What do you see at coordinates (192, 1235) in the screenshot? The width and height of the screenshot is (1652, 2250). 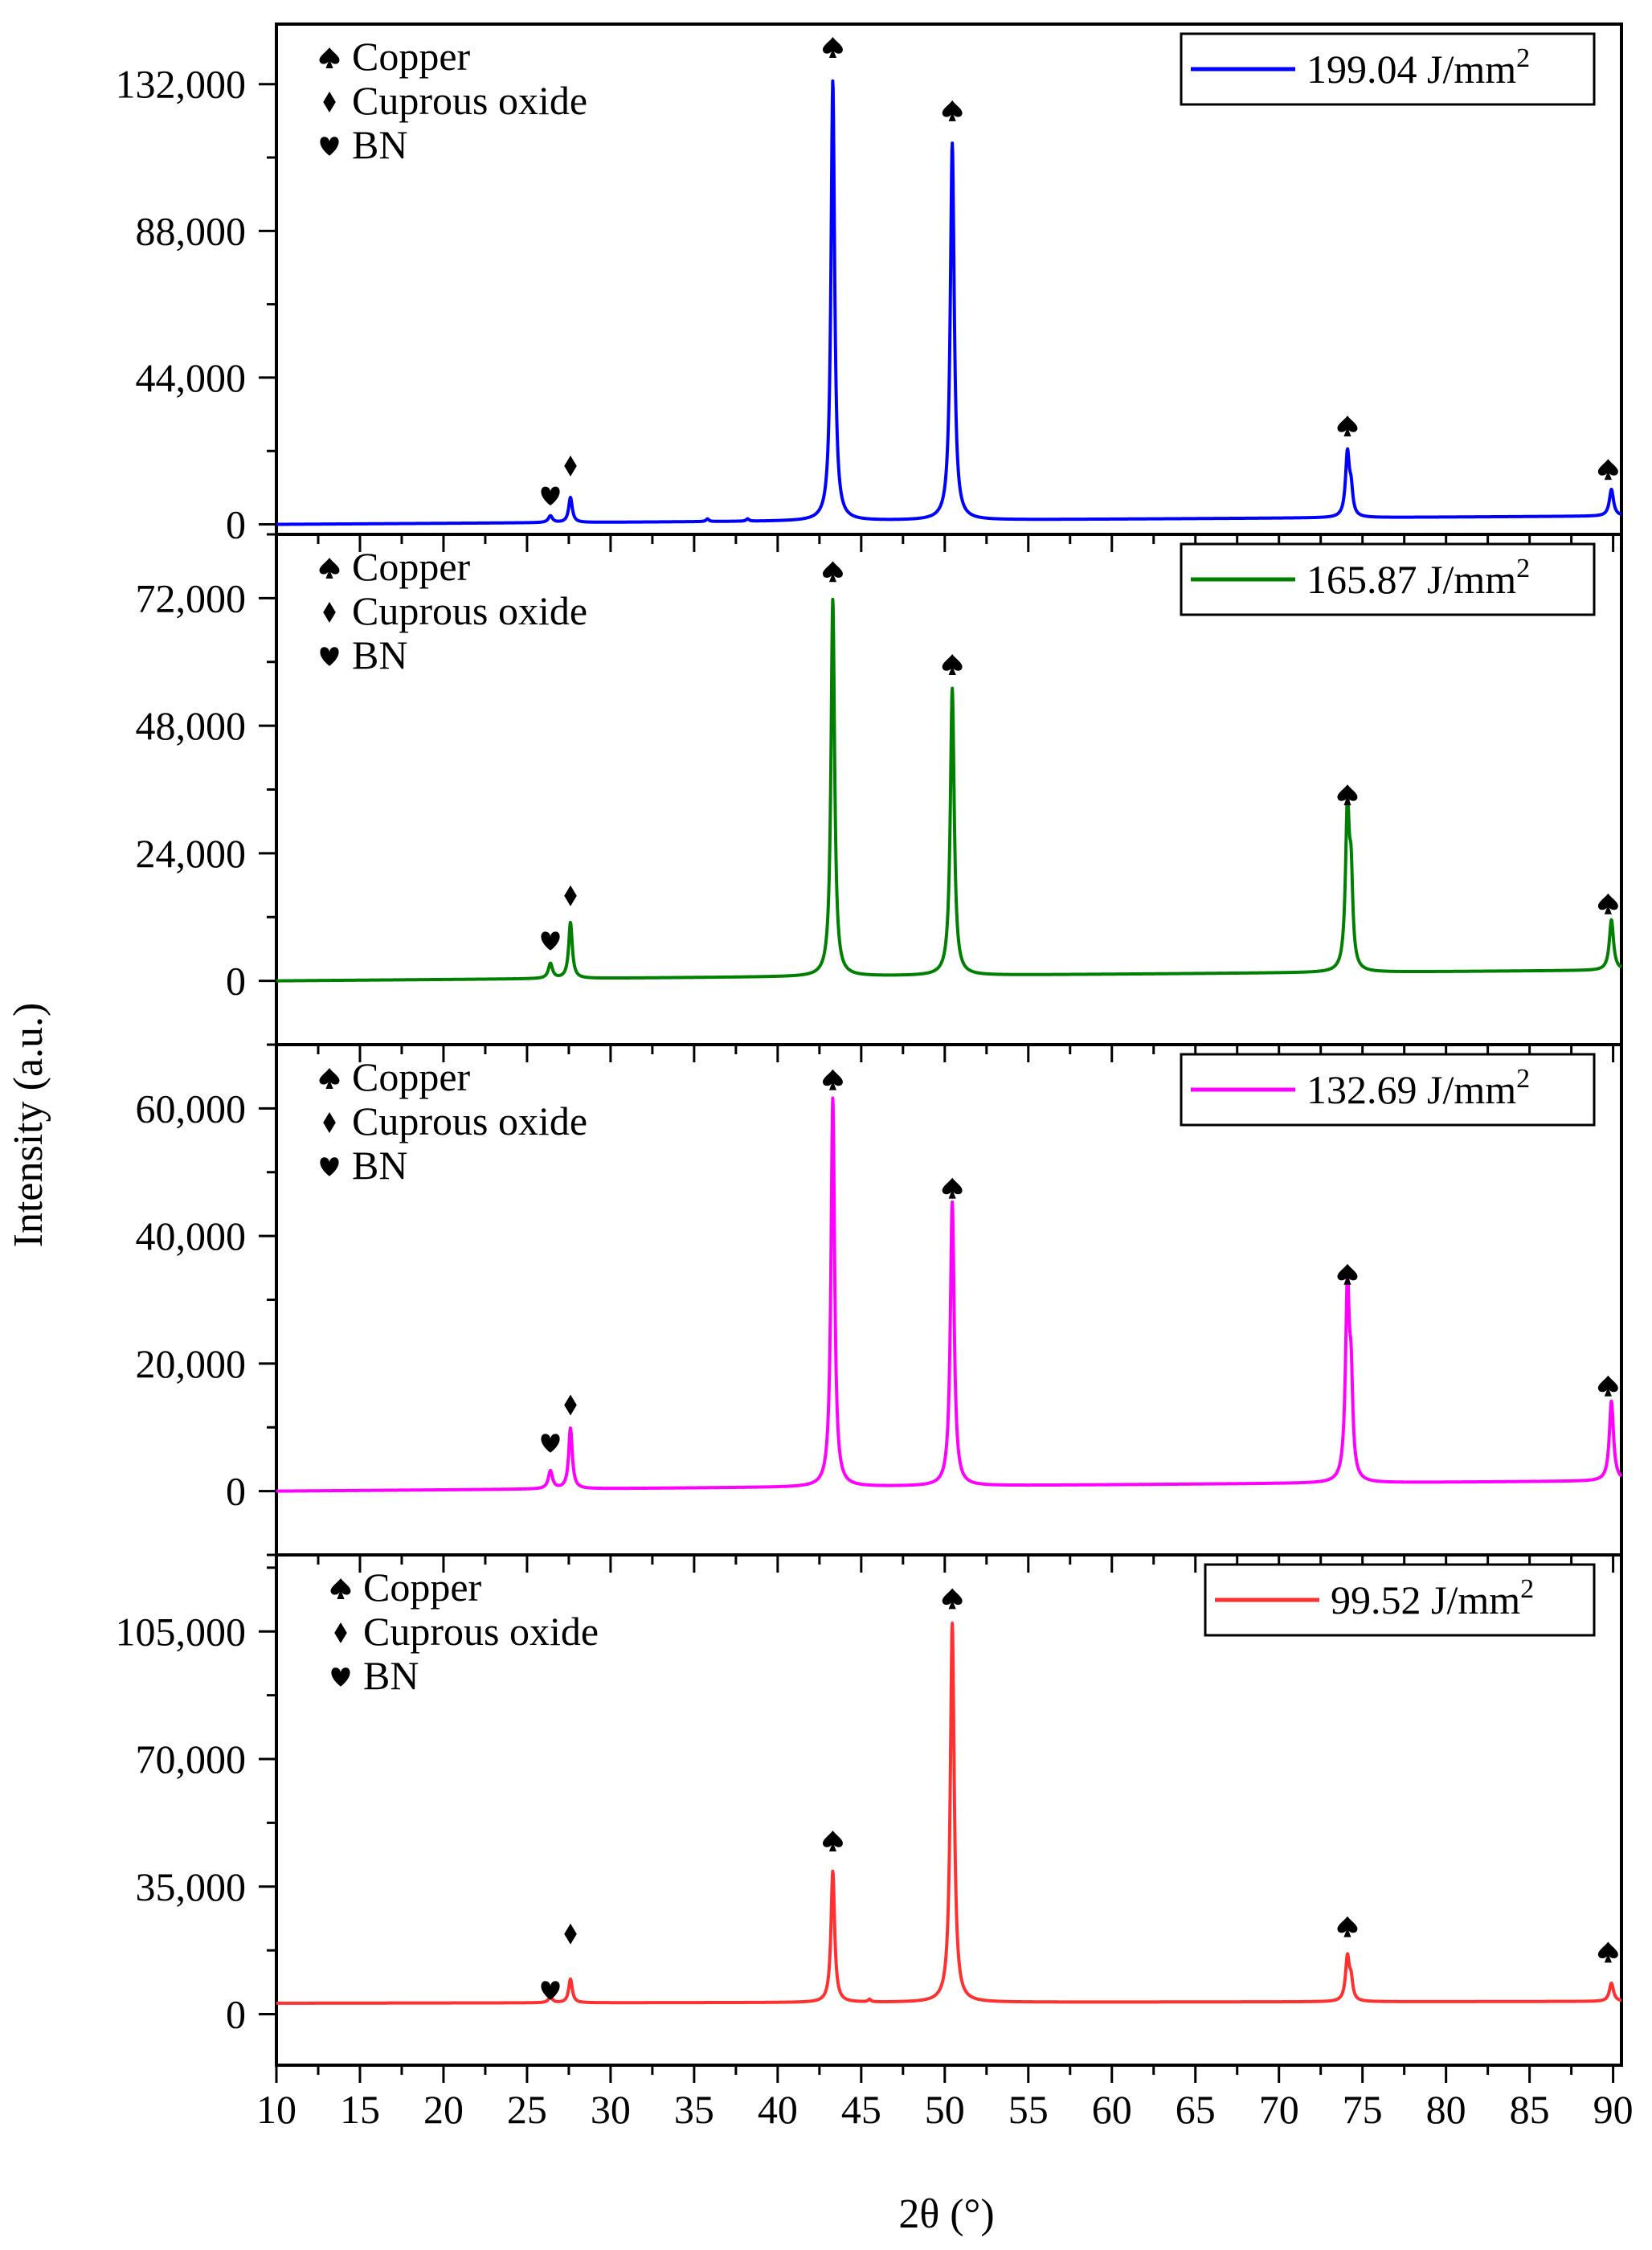 I see `y-tick-label: 40,000` at bounding box center [192, 1235].